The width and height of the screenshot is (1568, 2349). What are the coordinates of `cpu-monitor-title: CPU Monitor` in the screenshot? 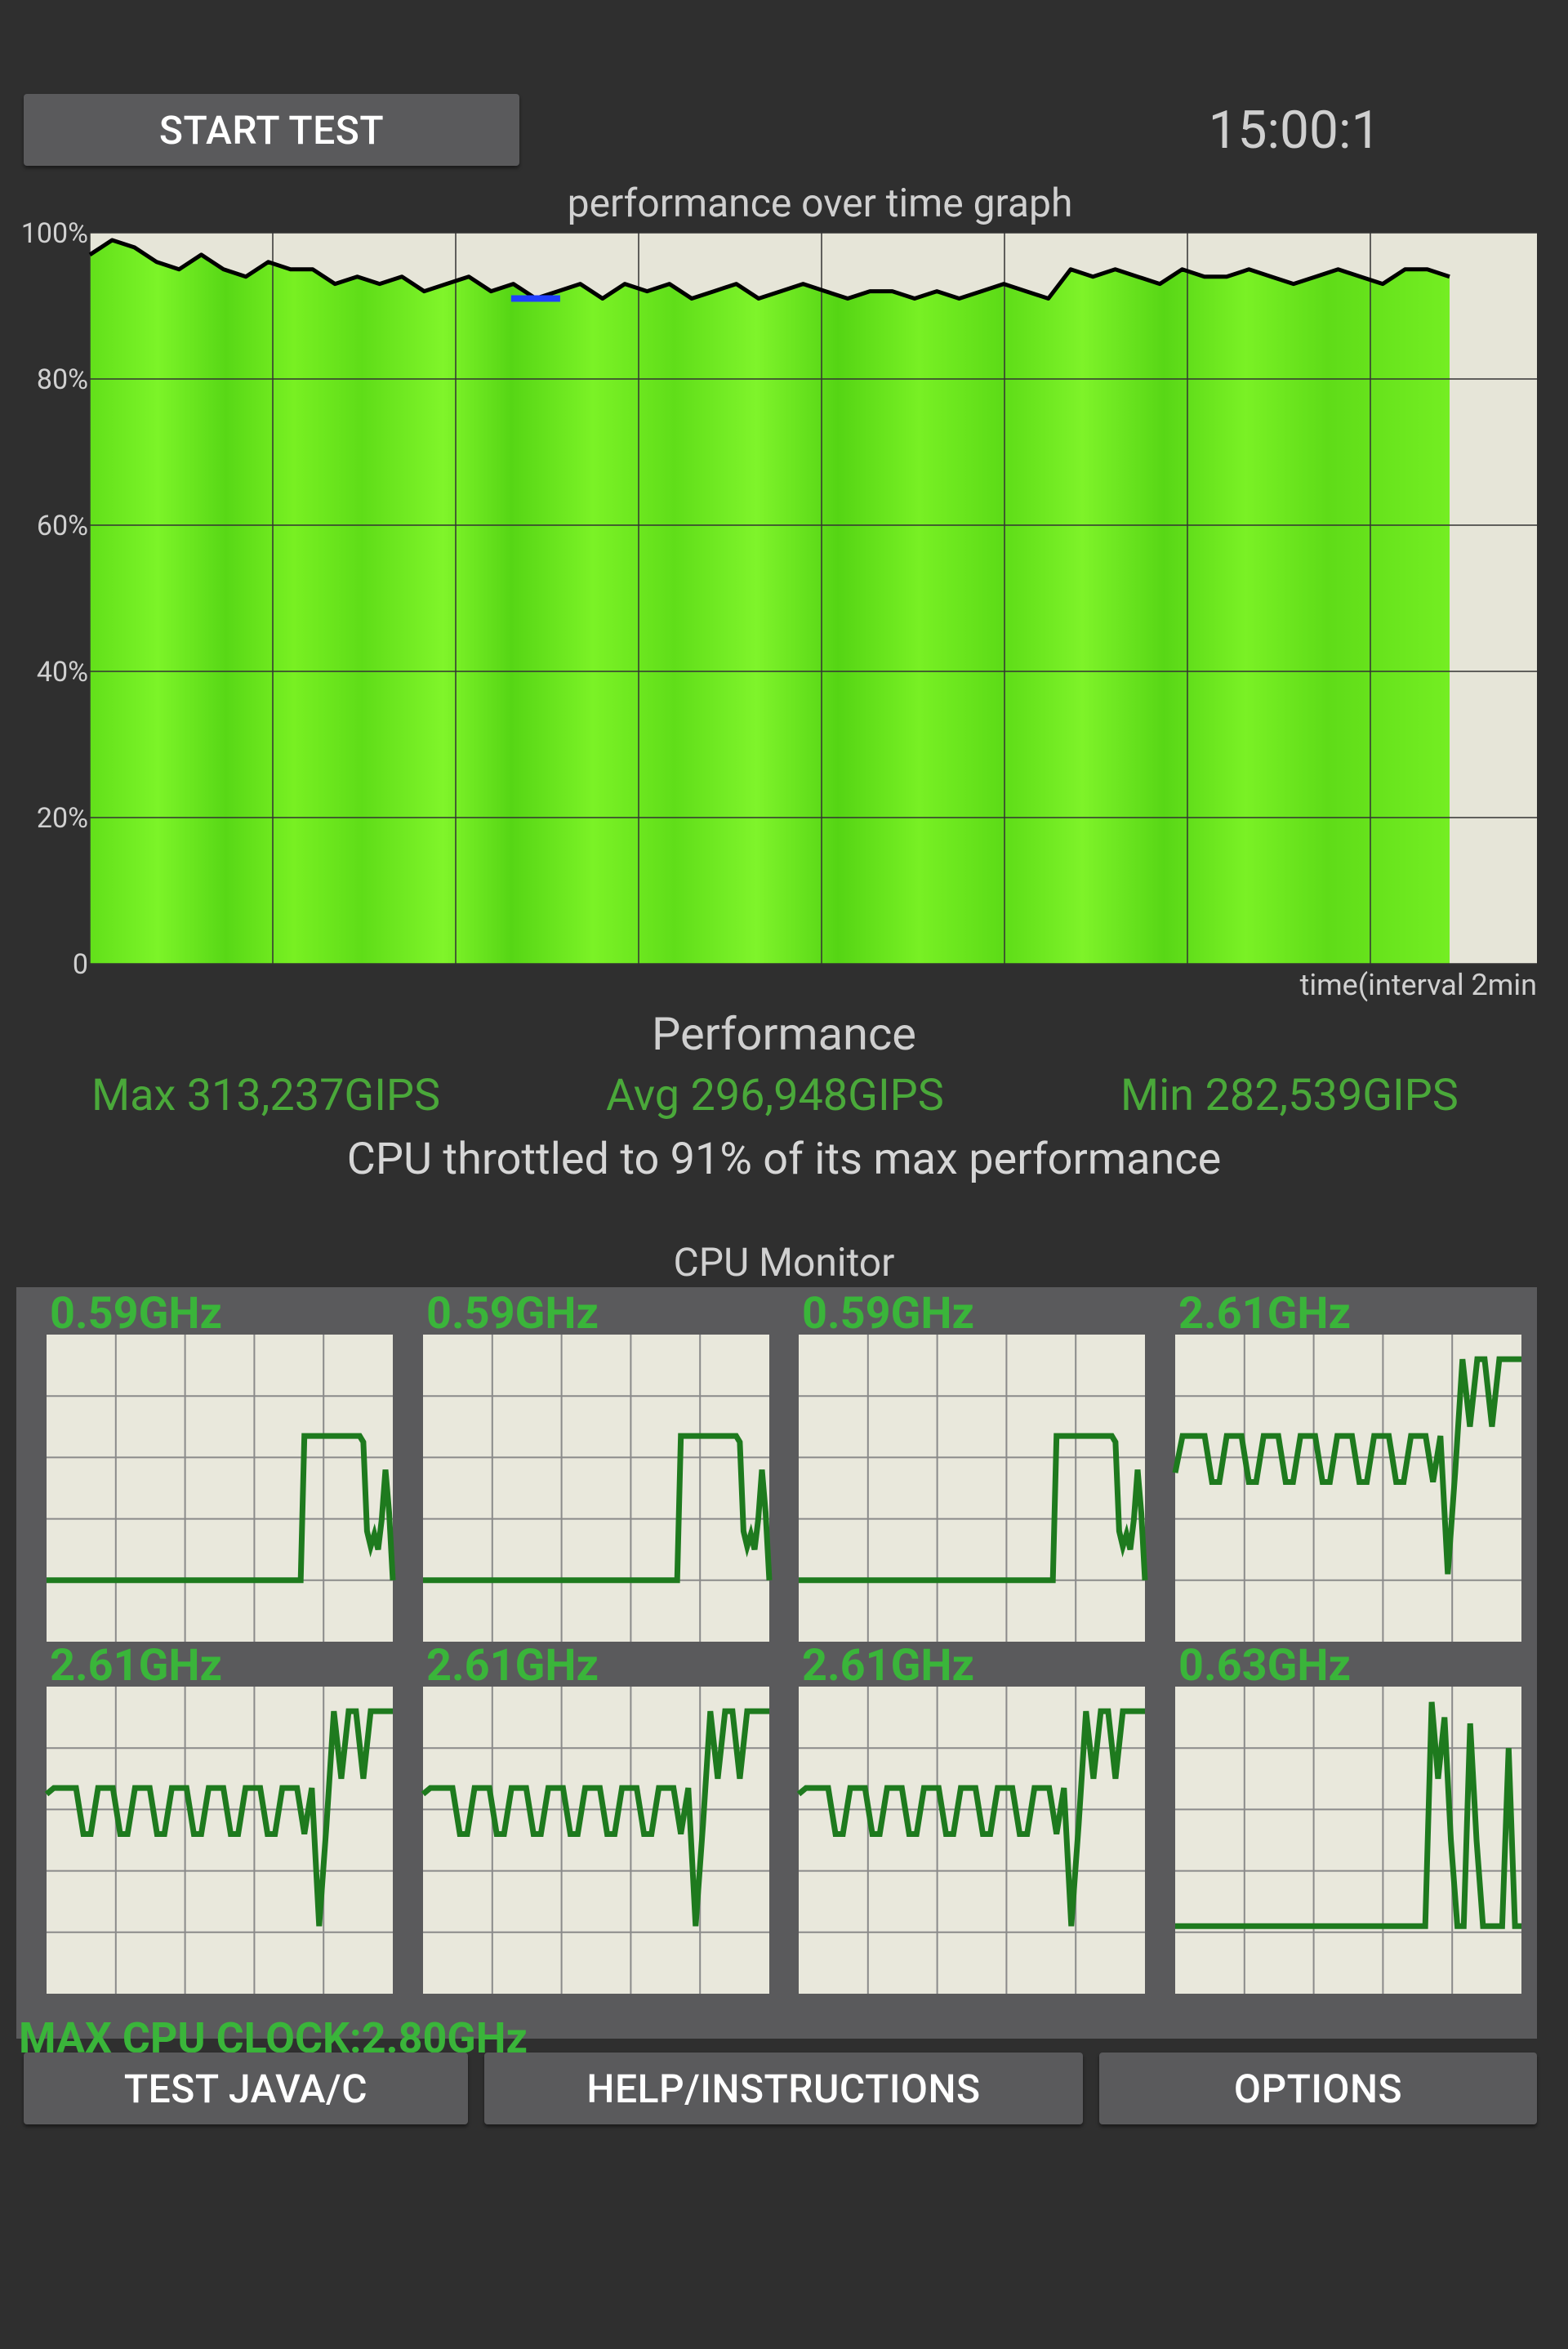 It's located at (784, 1262).